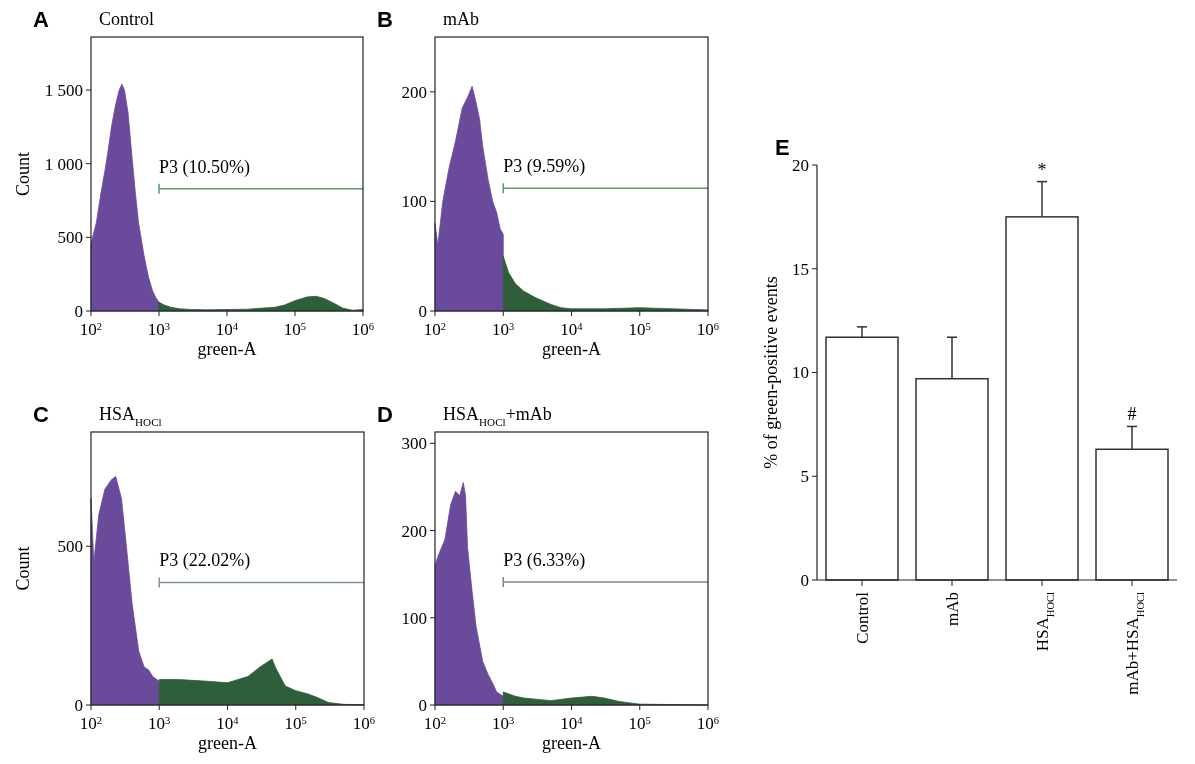 The width and height of the screenshot is (1195, 764). Describe the element at coordinates (862, 617) in the screenshot. I see `x-tick-label: Control` at that location.